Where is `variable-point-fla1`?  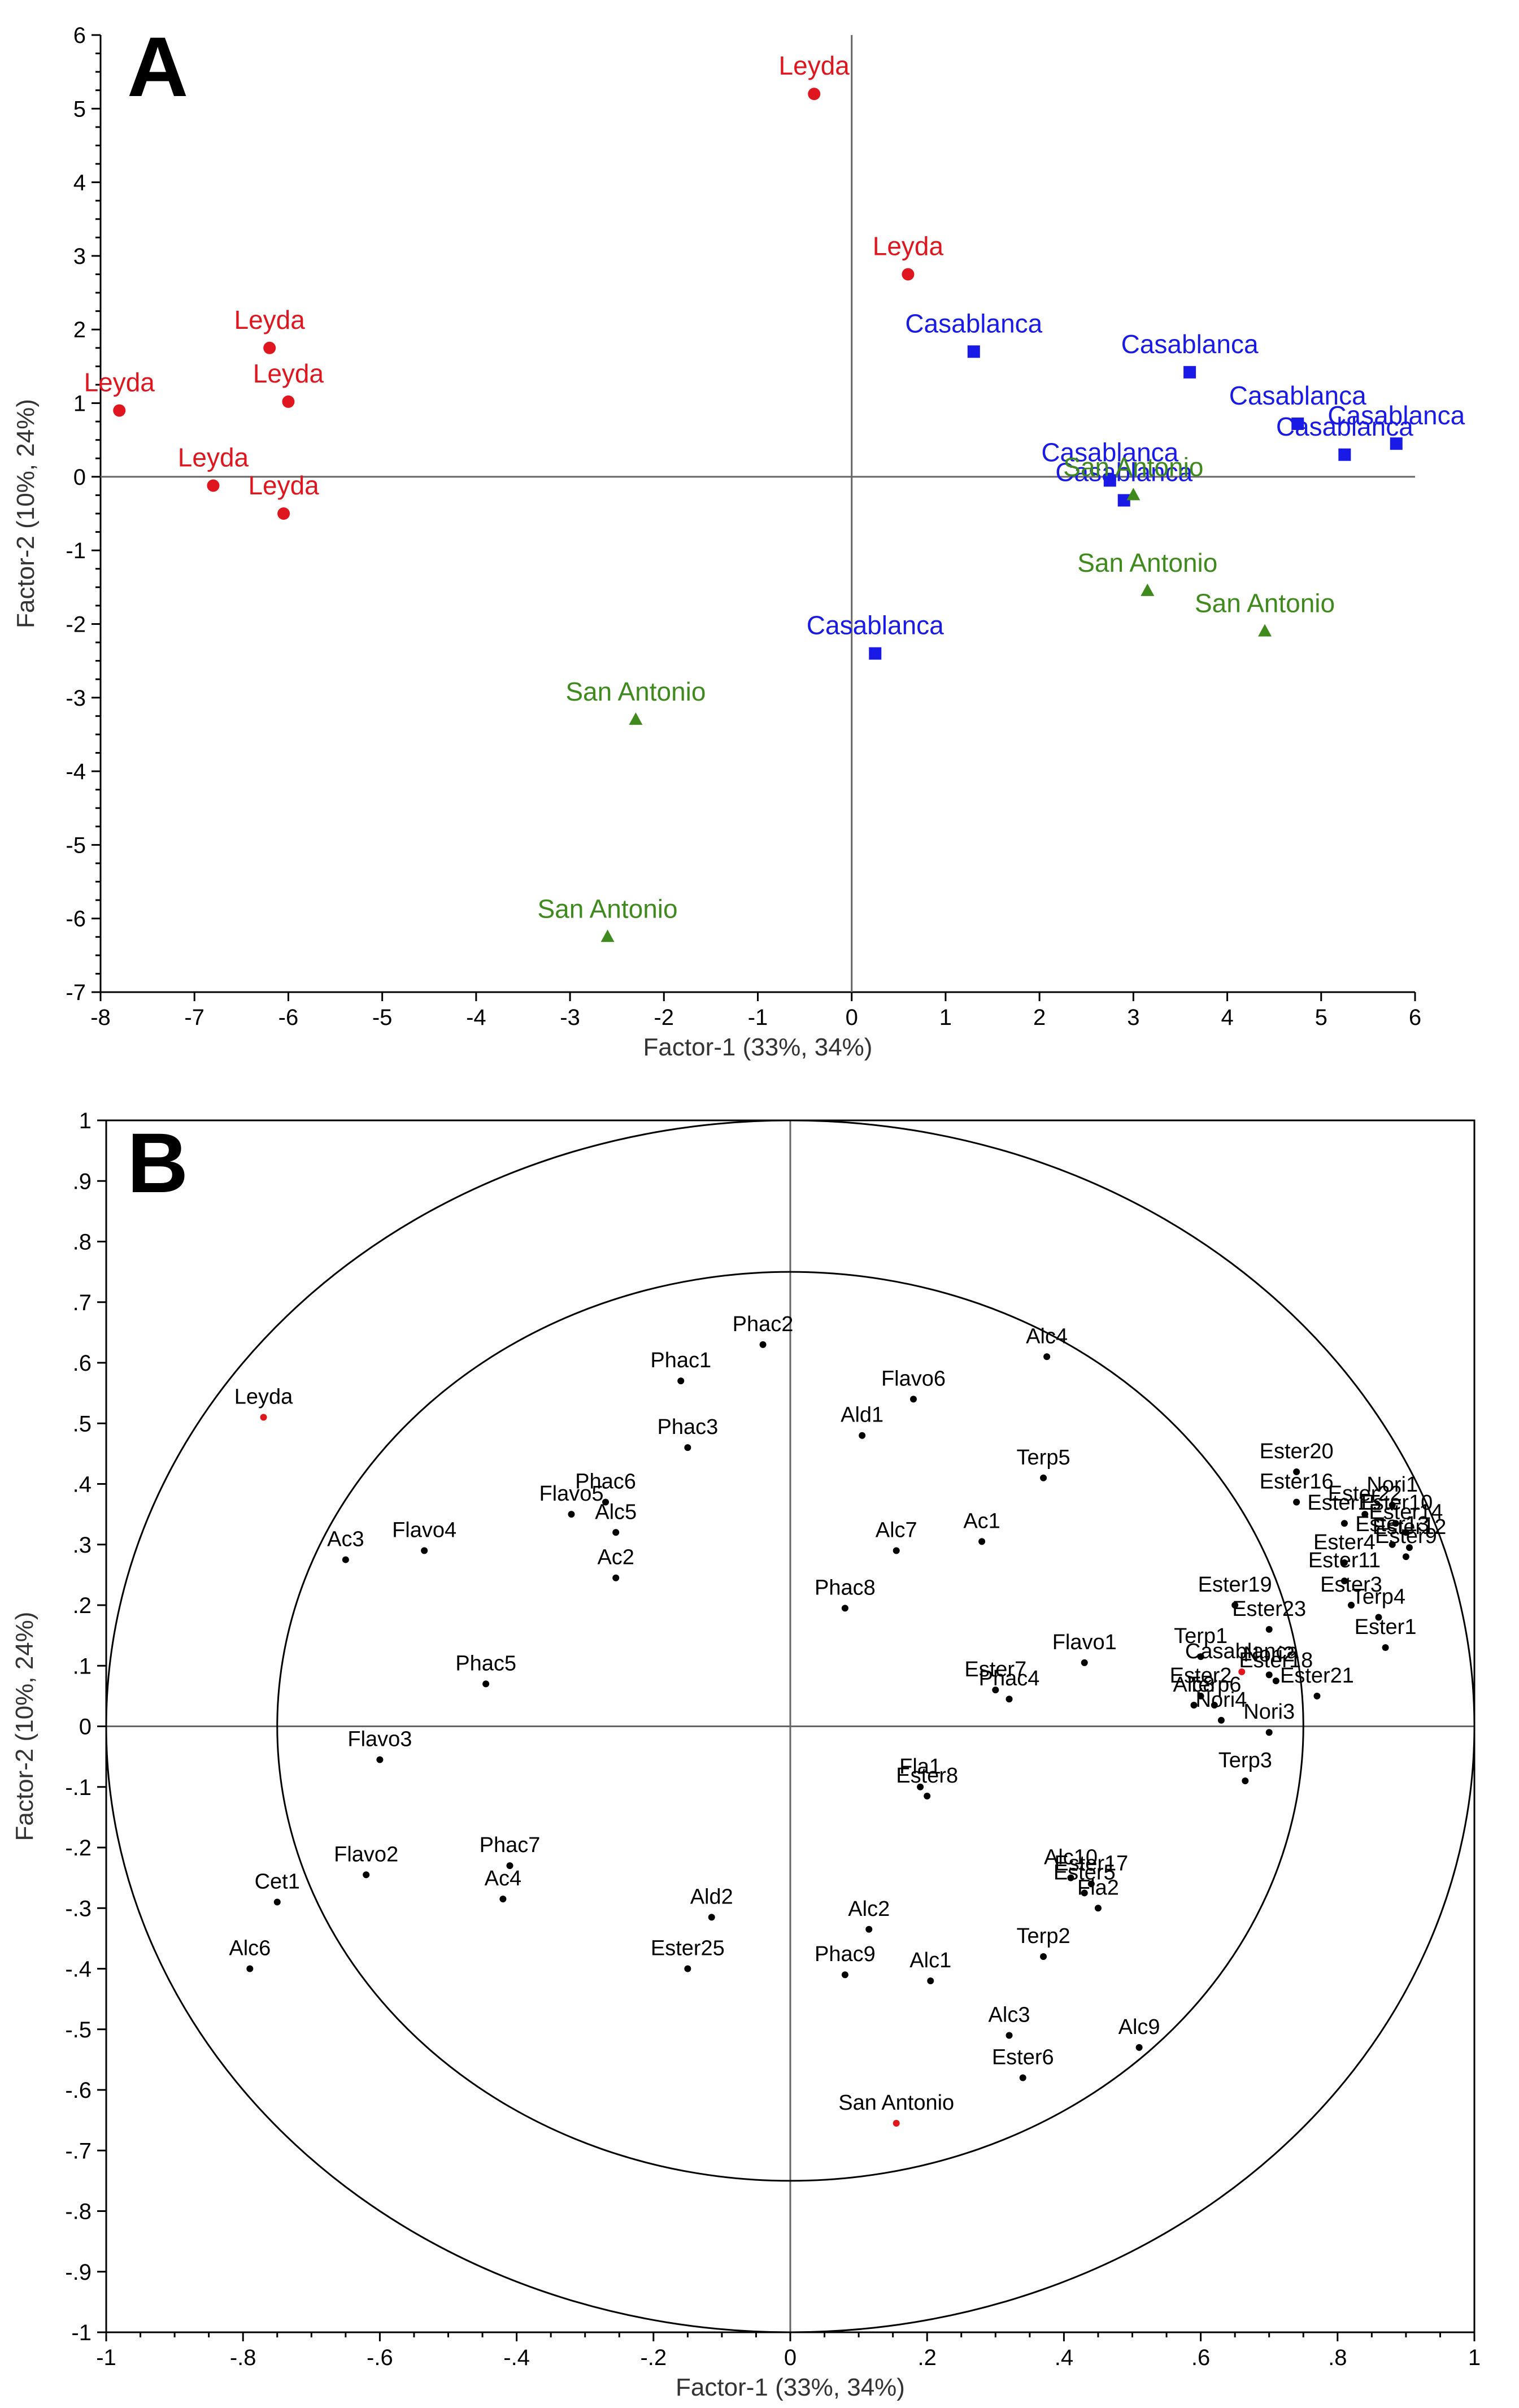 variable-point-fla1 is located at coordinates (921, 1786).